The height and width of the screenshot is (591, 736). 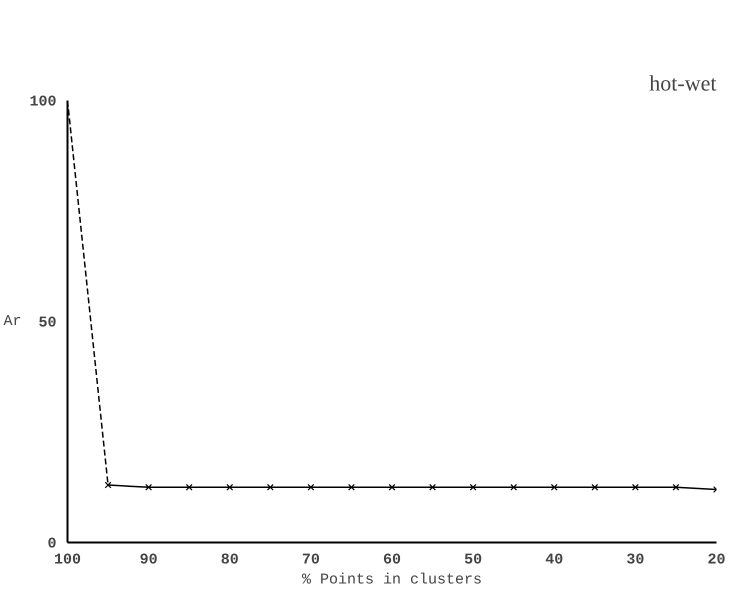 I want to click on x-tick-label: 100, so click(x=68, y=560).